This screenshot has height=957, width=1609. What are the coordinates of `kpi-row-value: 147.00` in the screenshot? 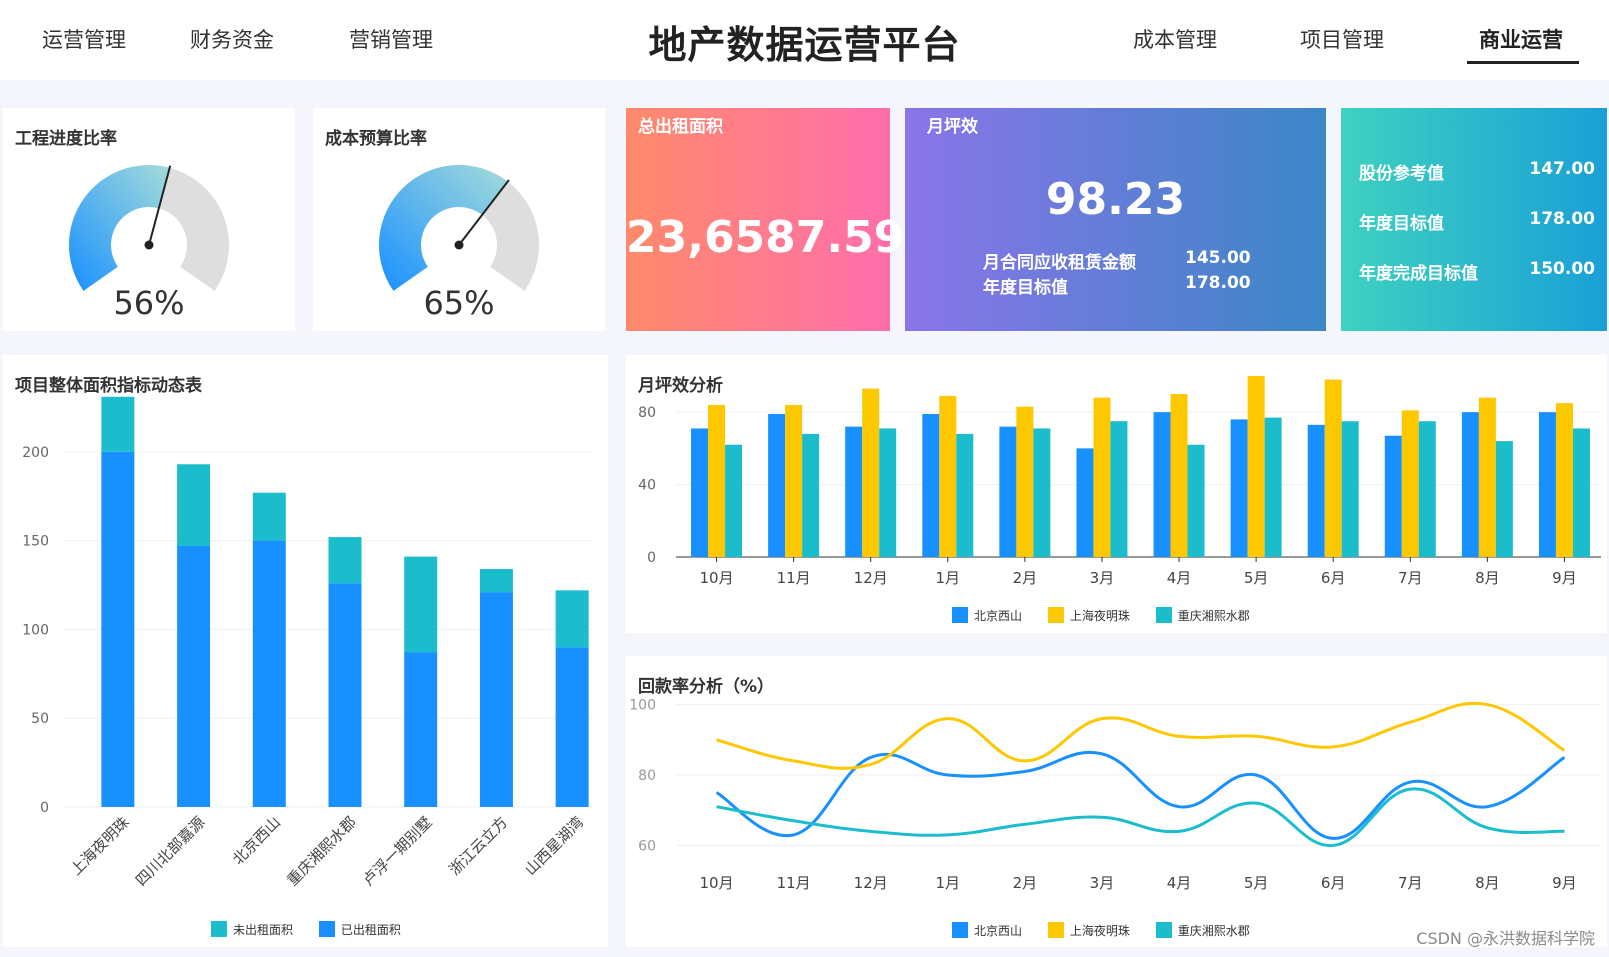 It's located at (1562, 169).